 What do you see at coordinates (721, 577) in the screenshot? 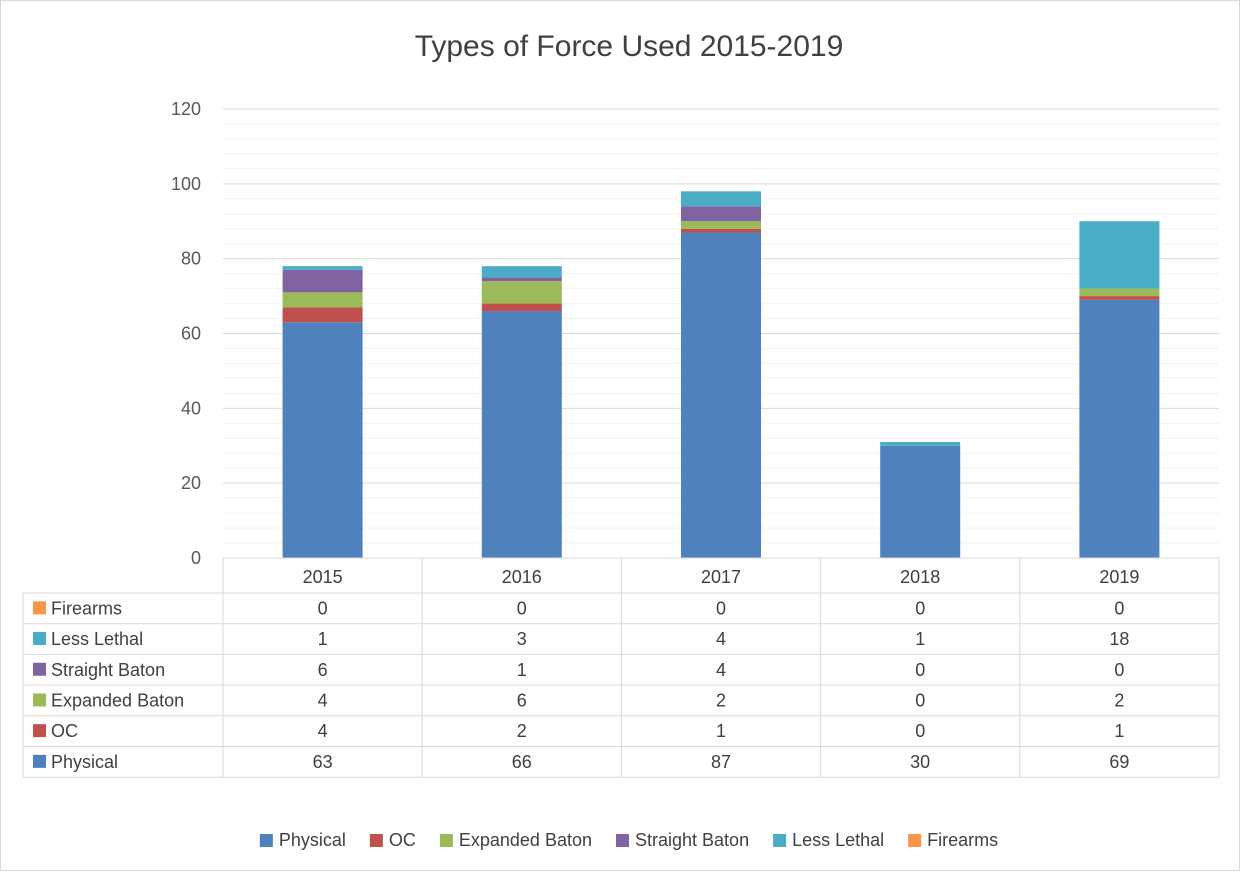
I see `category-label: 2017` at bounding box center [721, 577].